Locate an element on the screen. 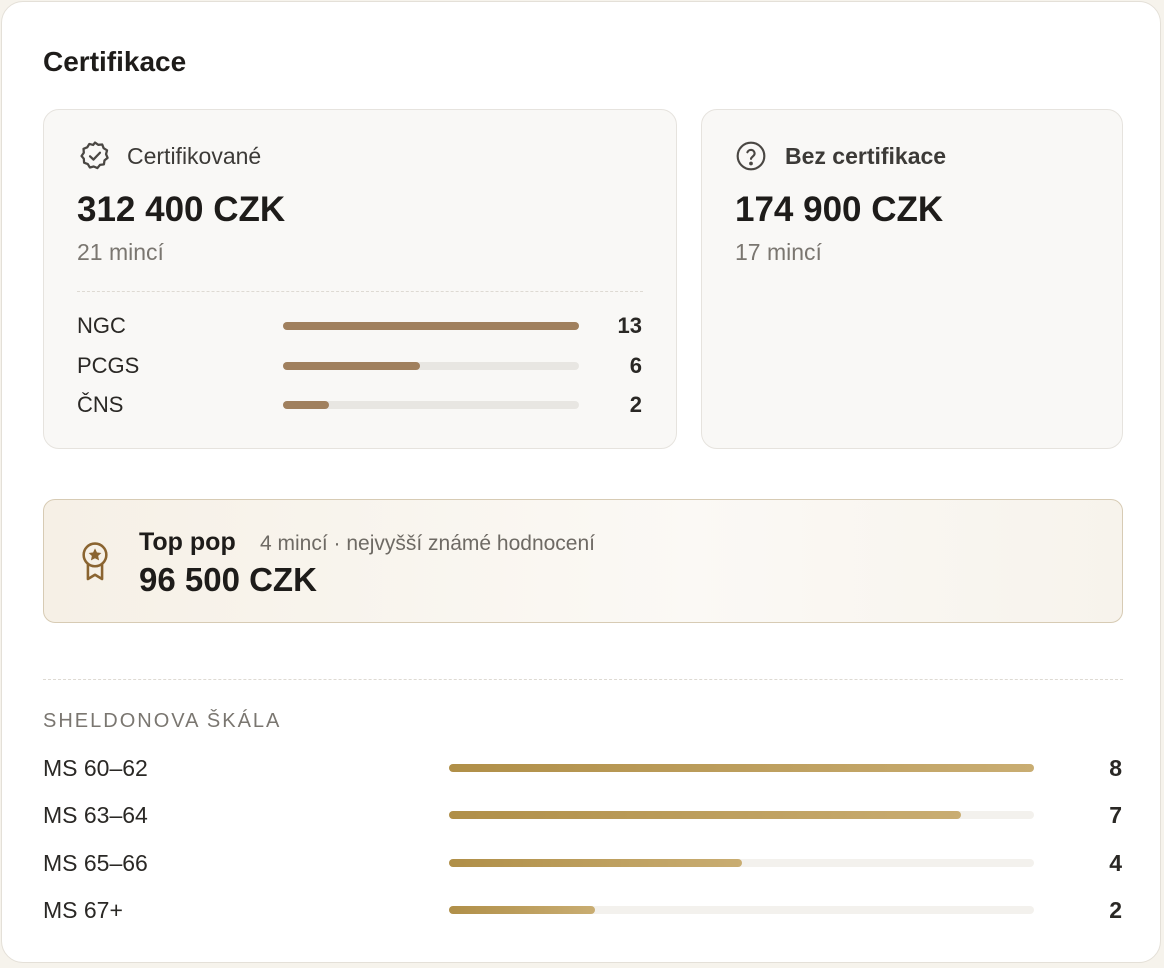  certified-icon is located at coordinates (94, 155).